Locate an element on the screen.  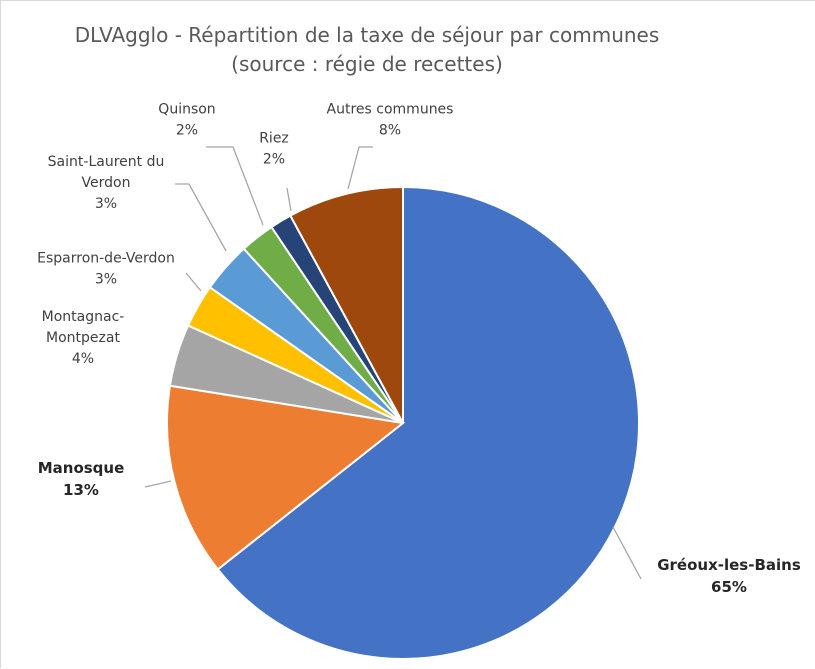
data-label-esparron: Esparron-de-Verdon 3% is located at coordinates (106, 269).